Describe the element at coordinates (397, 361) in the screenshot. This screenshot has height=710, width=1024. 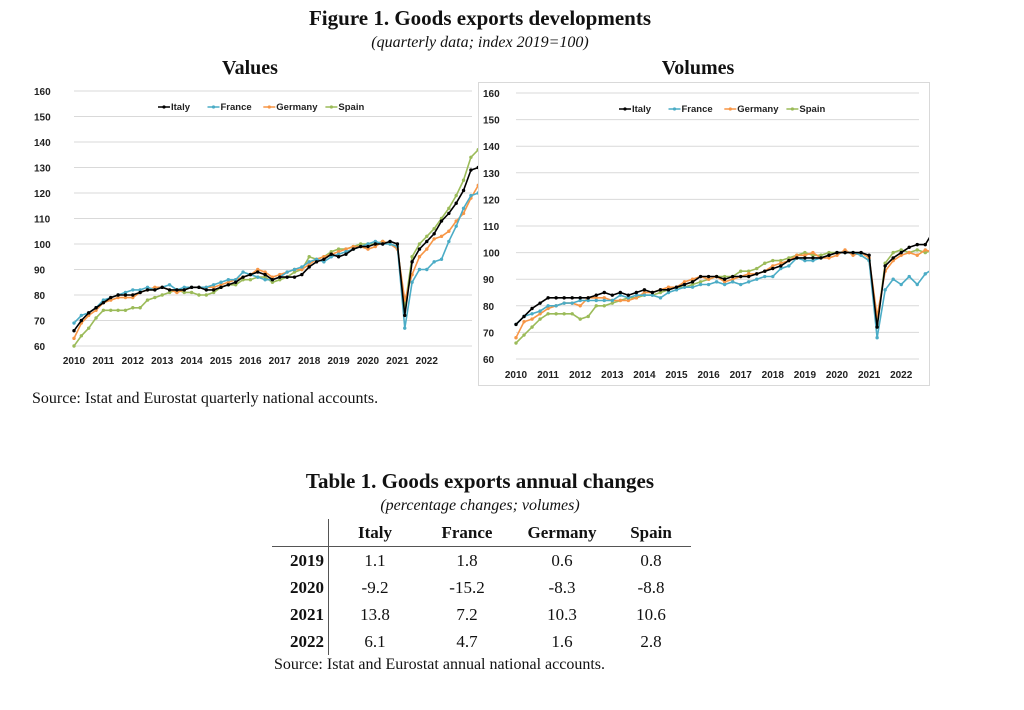
I see `x-tick-label: 2021` at that location.